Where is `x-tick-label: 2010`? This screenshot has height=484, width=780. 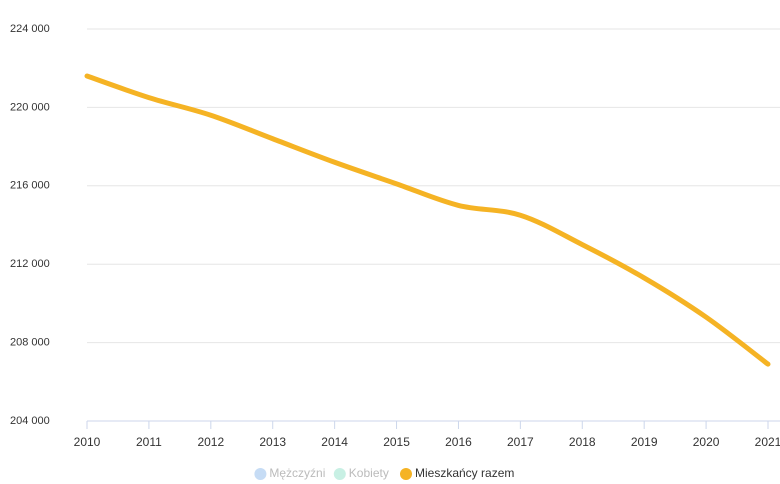
x-tick-label: 2010 is located at coordinates (87, 442).